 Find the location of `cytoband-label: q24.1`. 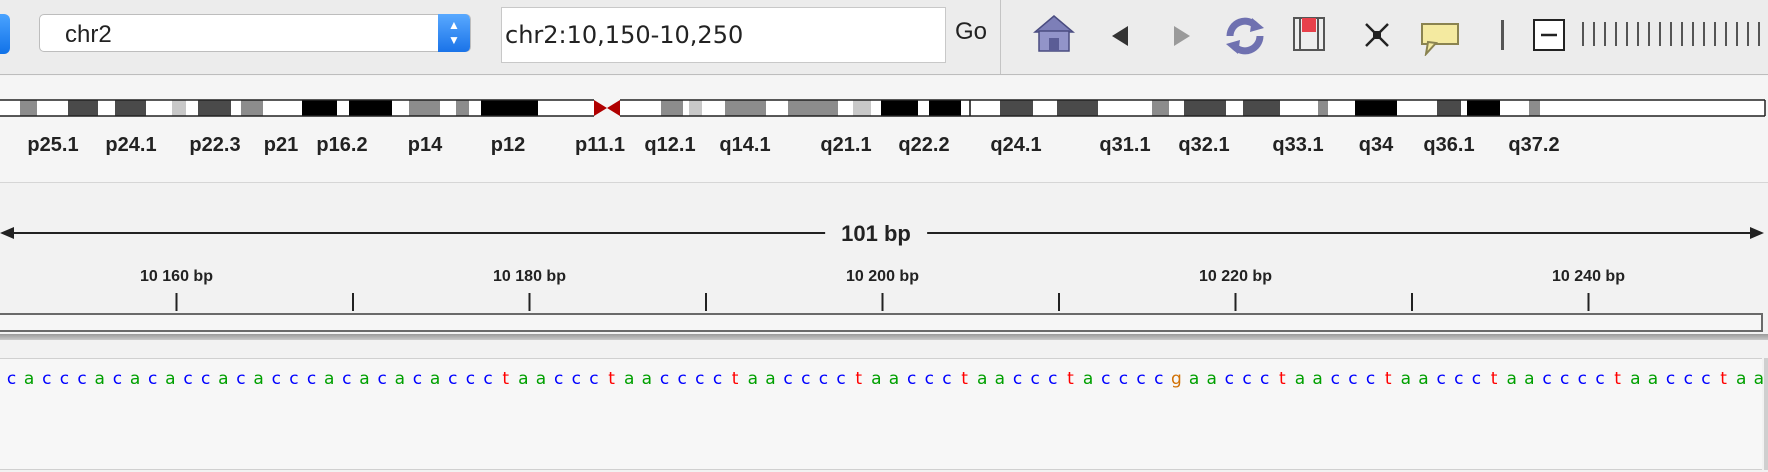

cytoband-label: q24.1 is located at coordinates (1016, 145).